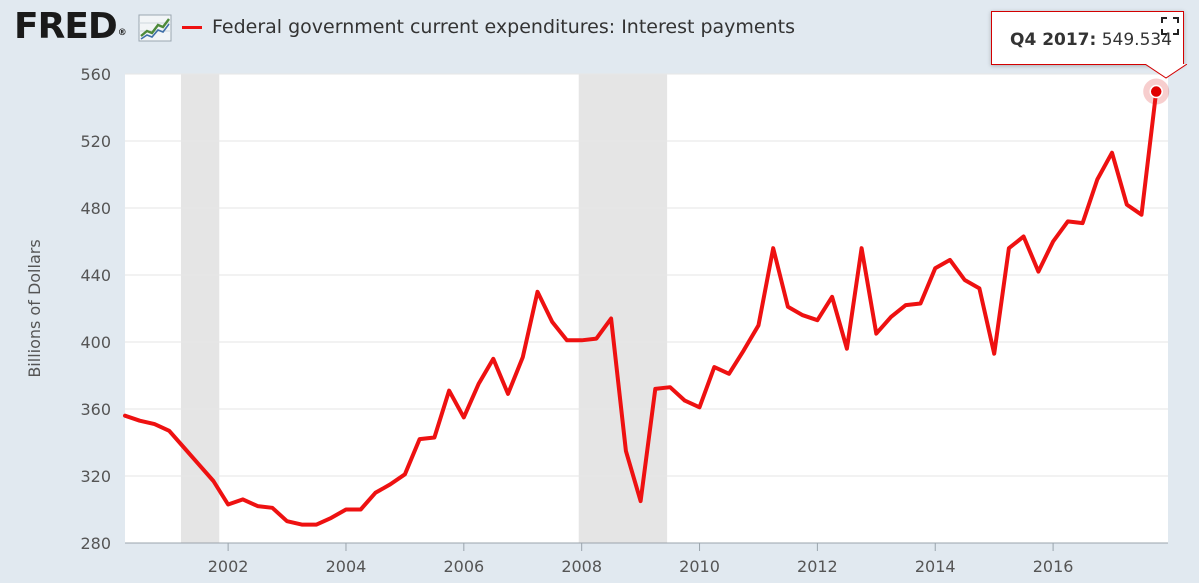 The image size is (1199, 583). I want to click on y-tick-label: 280, so click(95, 543).